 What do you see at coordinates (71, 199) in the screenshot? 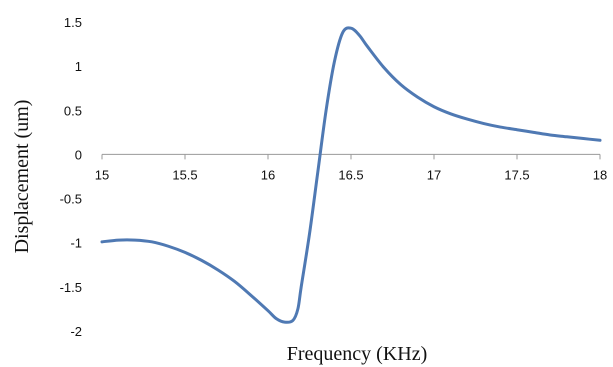
I see `y-tick-label: -0.5` at bounding box center [71, 199].